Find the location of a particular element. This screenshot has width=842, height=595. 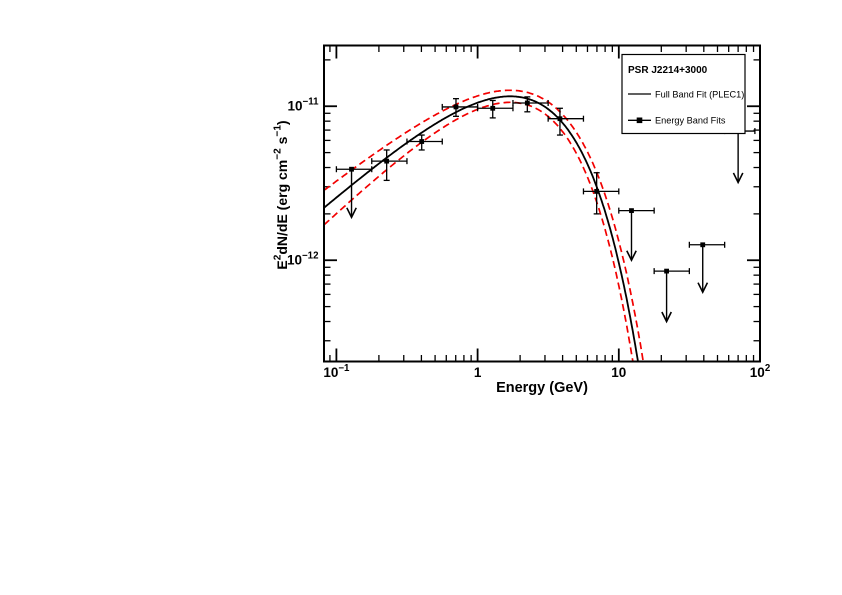

x-tick-label: 1 is located at coordinates (478, 372).